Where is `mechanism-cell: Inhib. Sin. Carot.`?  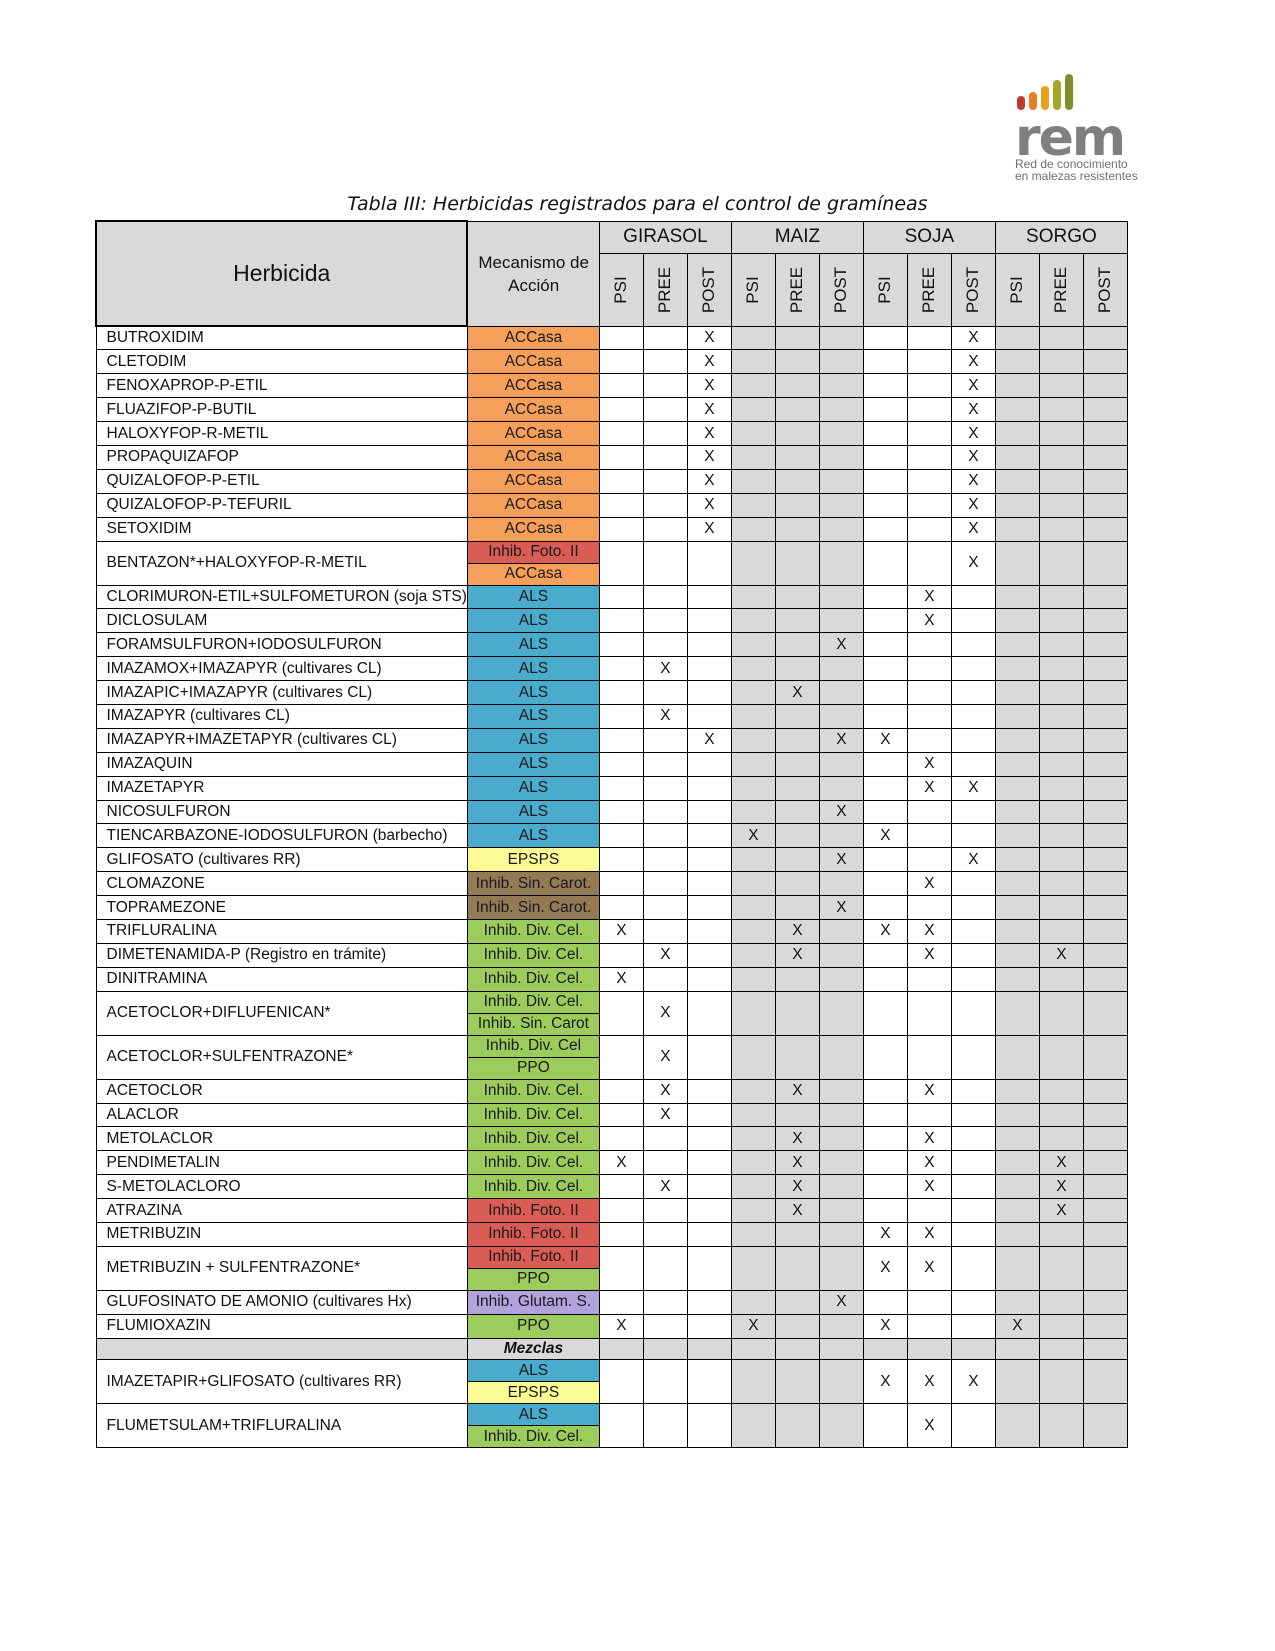
mechanism-cell: Inhib. Sin. Carot. is located at coordinates (533, 907).